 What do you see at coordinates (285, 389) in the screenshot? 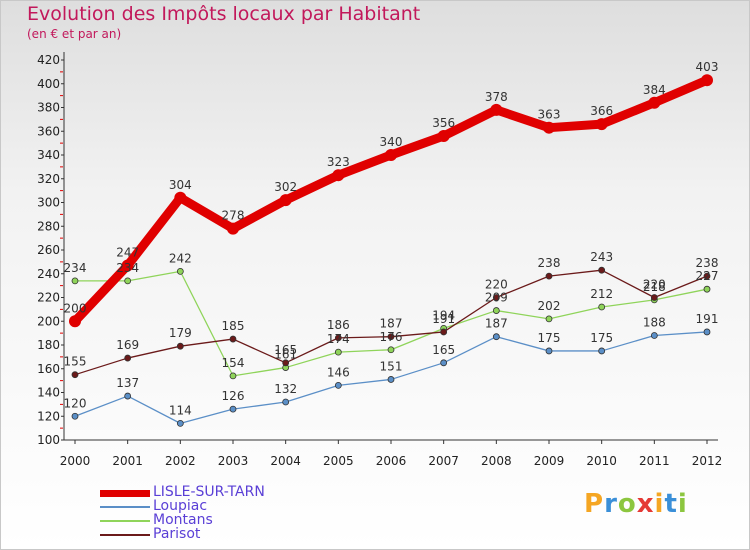
I see `data-label: 132` at bounding box center [285, 389].